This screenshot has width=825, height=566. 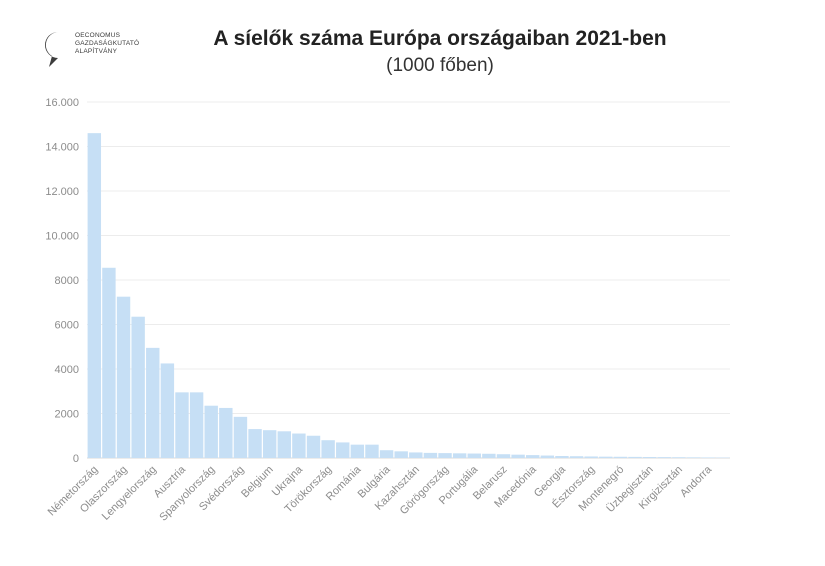 What do you see at coordinates (76, 459) in the screenshot?
I see `y-tick-label: 0` at bounding box center [76, 459].